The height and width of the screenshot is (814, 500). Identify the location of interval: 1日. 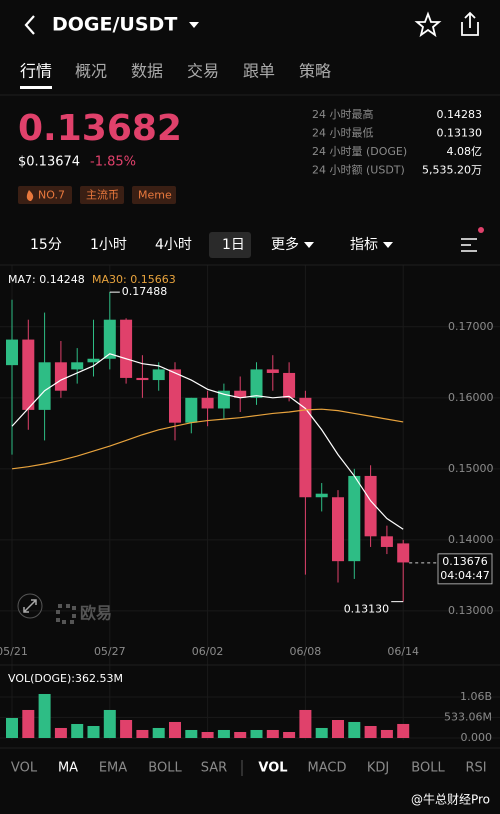
(233, 245).